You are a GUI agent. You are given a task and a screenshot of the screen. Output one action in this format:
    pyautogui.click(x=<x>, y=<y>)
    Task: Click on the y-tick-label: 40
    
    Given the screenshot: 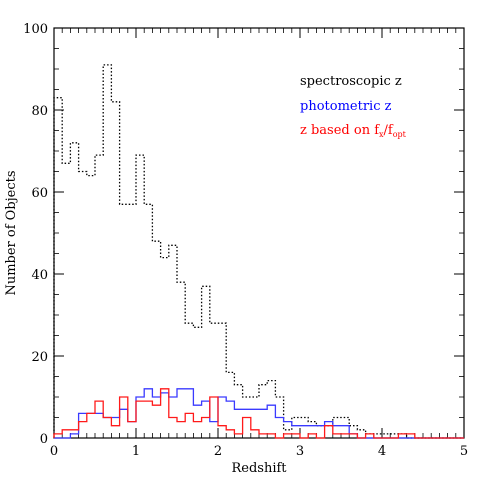 What is the action you would take?
    pyautogui.click(x=39, y=275)
    